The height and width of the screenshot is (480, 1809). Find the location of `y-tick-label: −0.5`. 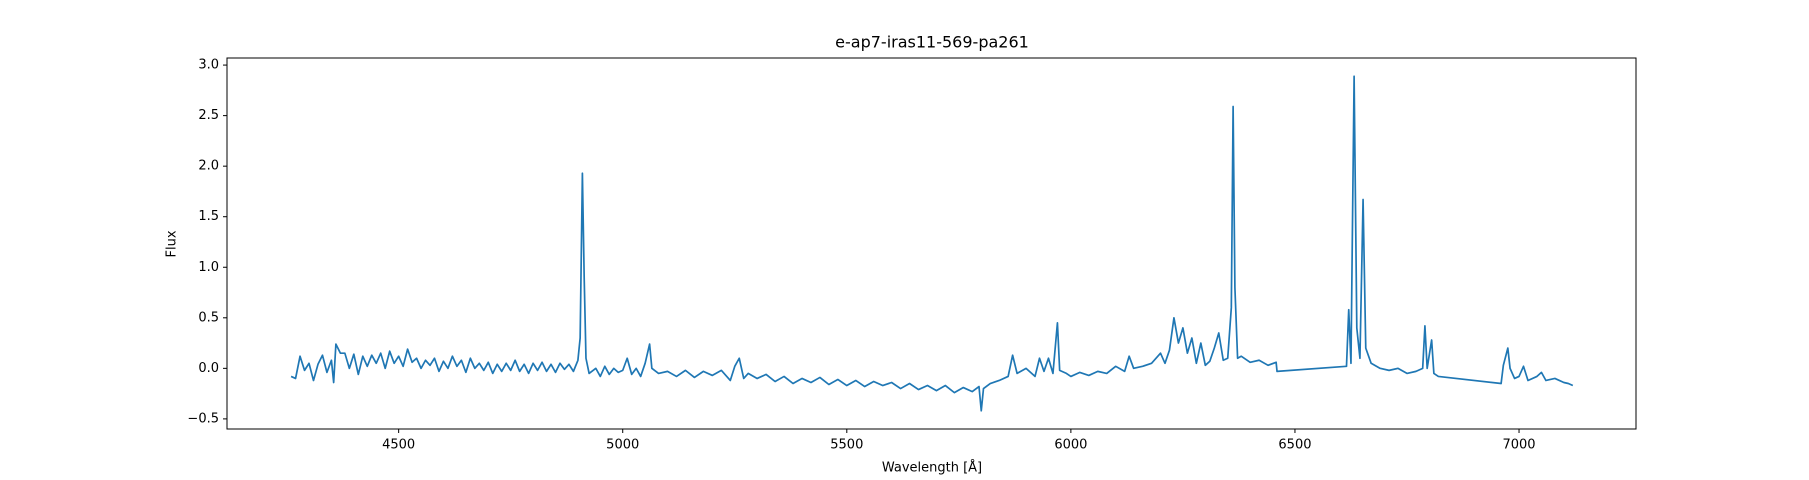

y-tick-label: −0.5 is located at coordinates (203, 418).